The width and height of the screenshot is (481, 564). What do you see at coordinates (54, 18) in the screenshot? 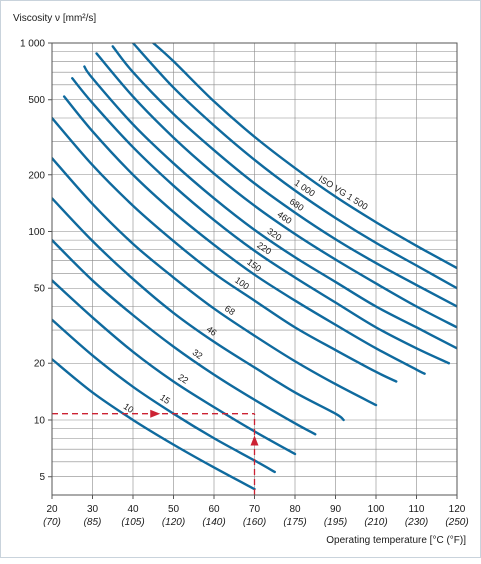
I see `y-axis-title: Viscosity ν [mm²/s]` at bounding box center [54, 18].